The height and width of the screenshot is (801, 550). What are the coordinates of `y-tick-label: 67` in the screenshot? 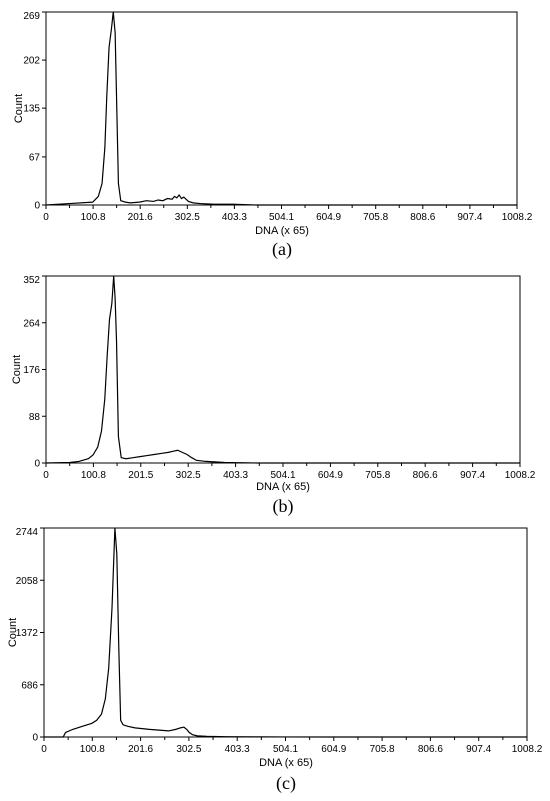 It's located at (35, 157).